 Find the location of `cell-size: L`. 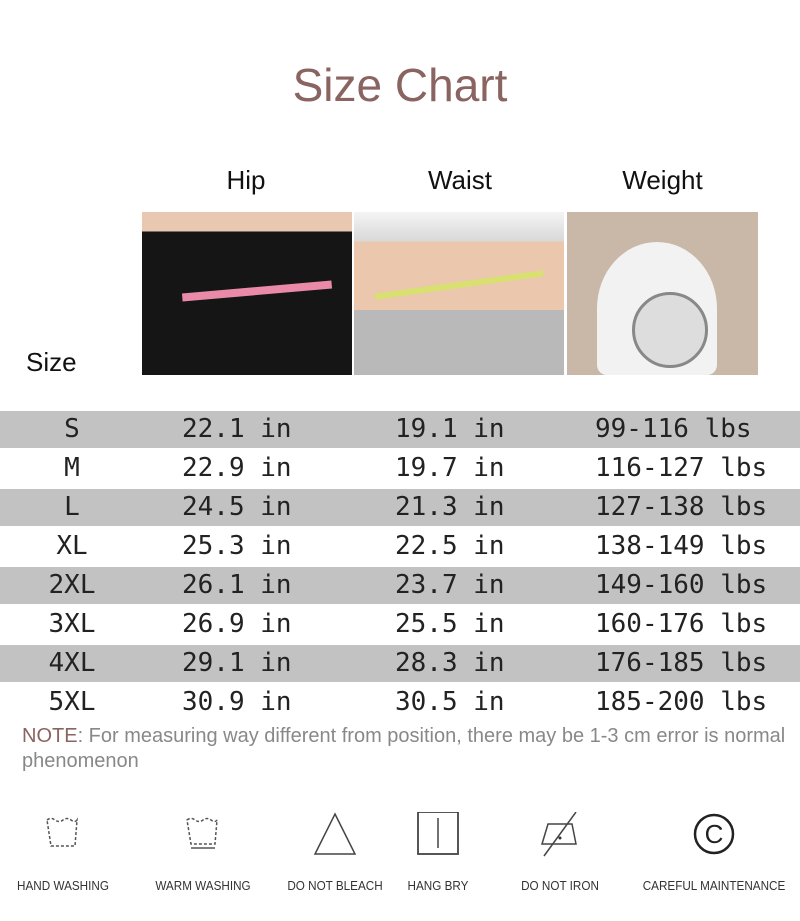

cell-size: L is located at coordinates (72, 507).